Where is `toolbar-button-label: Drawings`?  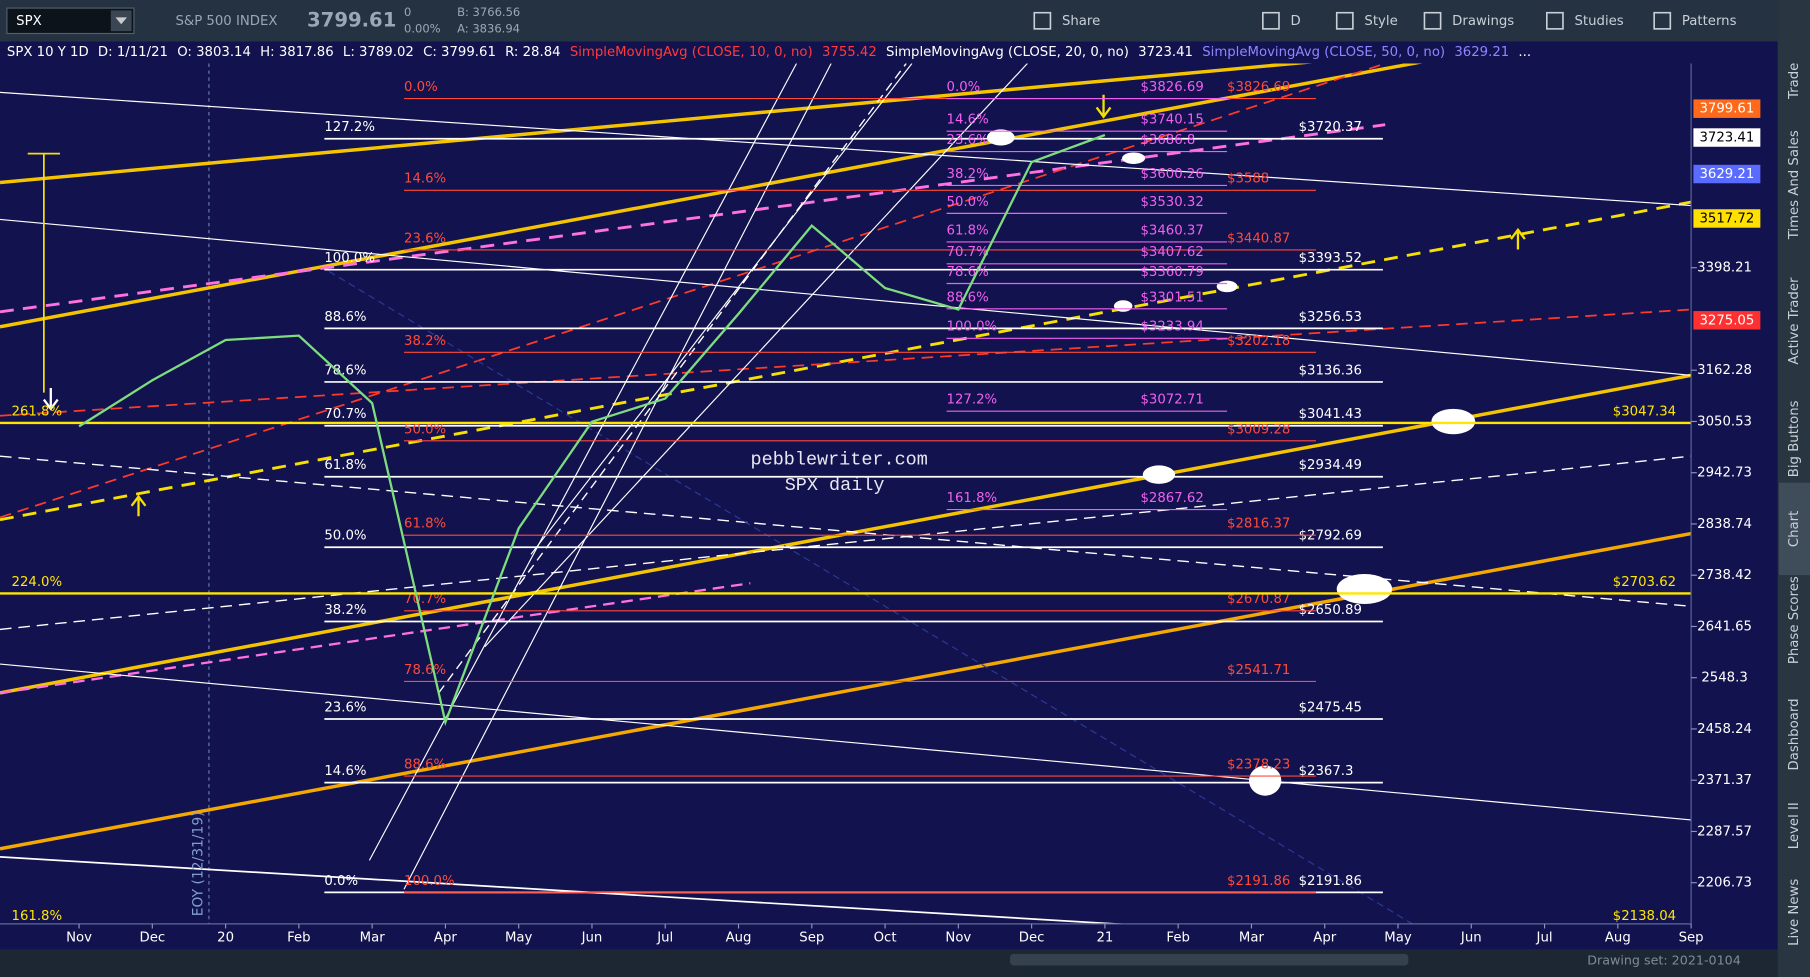
toolbar-button-label: Drawings is located at coordinates (1483, 21).